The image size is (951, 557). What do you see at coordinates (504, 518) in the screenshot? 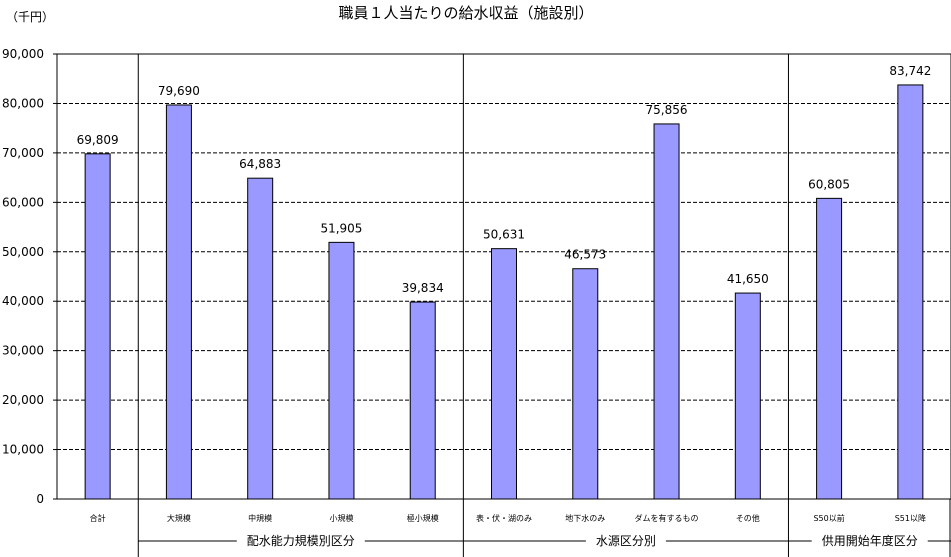
I see `x-tick-label: 表・伏・湖のみ` at bounding box center [504, 518].